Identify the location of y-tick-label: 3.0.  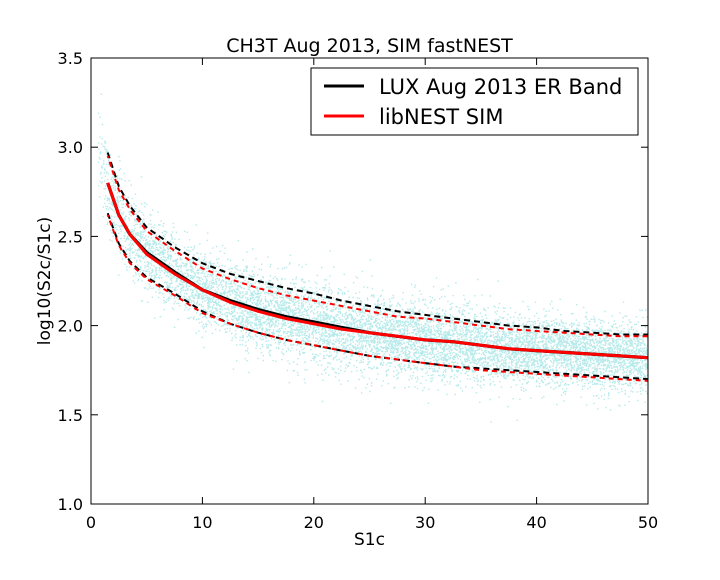
(70, 147).